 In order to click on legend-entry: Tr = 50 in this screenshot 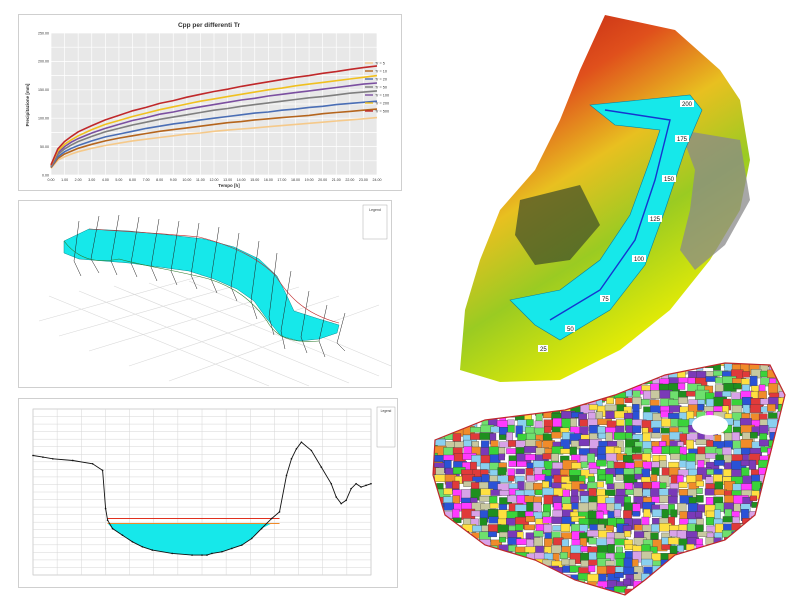, I will do `click(381, 87)`.